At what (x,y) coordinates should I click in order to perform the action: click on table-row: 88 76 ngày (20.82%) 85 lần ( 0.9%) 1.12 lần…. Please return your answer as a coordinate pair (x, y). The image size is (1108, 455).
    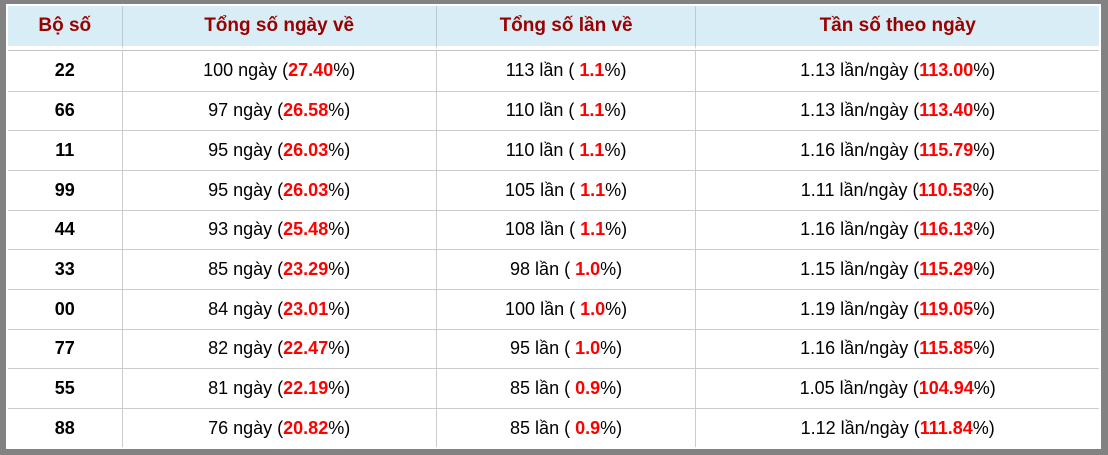
    Looking at the image, I should click on (553, 428).